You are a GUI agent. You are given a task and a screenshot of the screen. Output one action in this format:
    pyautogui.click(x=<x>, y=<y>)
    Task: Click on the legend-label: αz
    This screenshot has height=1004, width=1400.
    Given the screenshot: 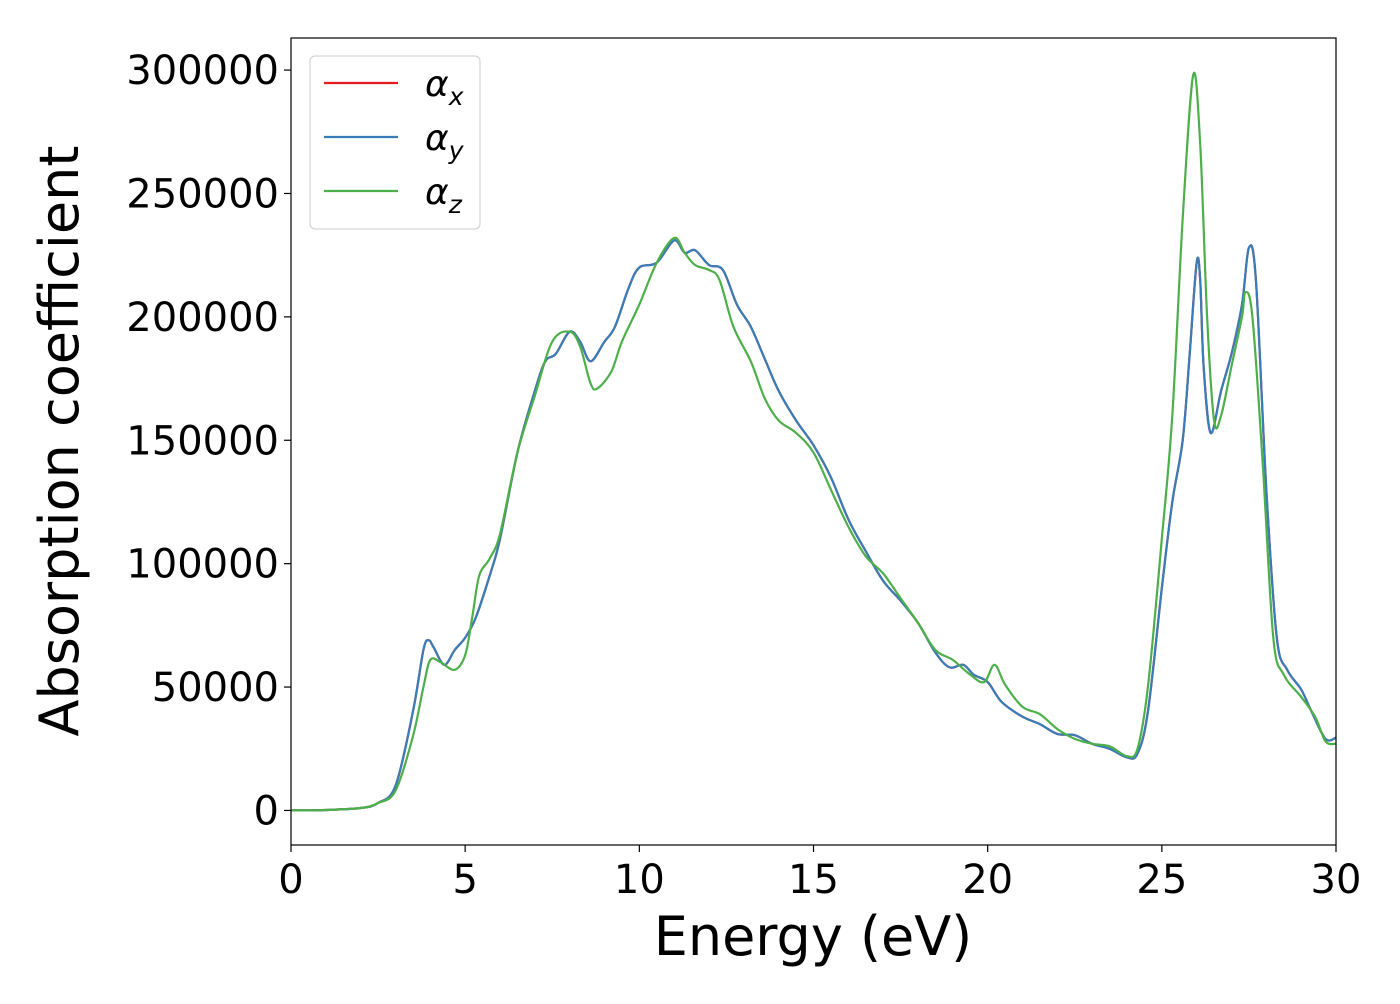 What is the action you would take?
    pyautogui.click(x=444, y=195)
    